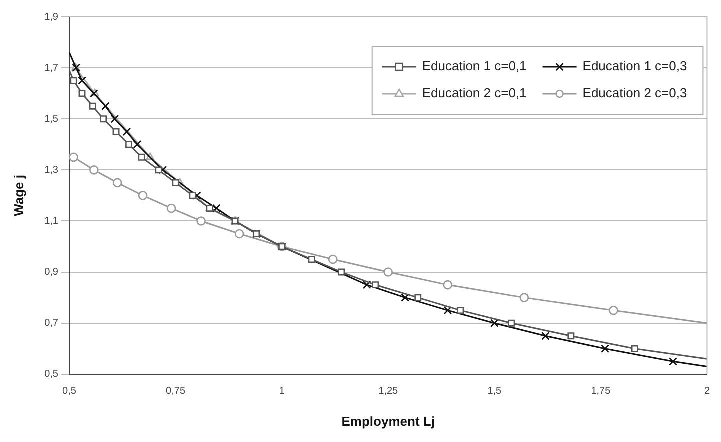  I want to click on y-tick-label: 0,9, so click(51, 272).